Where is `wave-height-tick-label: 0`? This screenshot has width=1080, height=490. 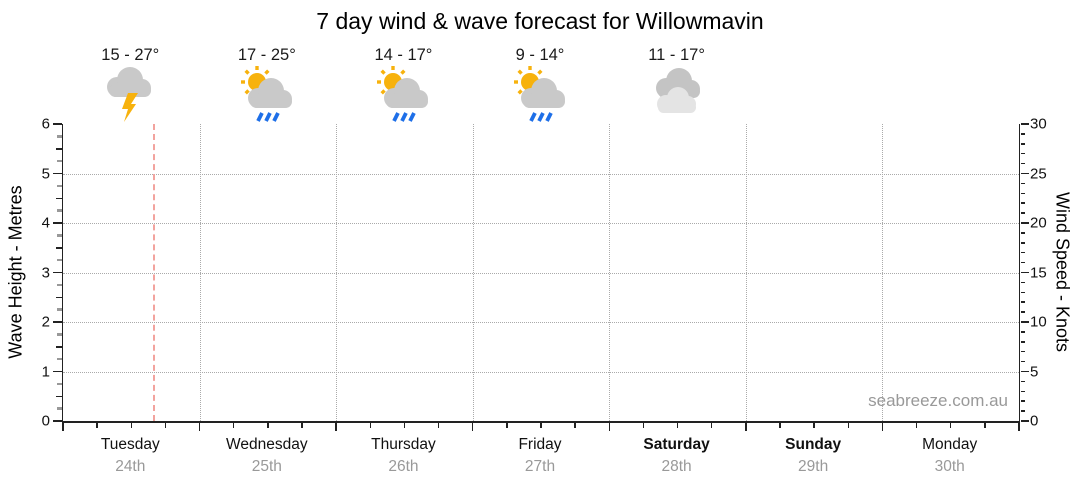
wave-height-tick-label: 0 is located at coordinates (45, 421).